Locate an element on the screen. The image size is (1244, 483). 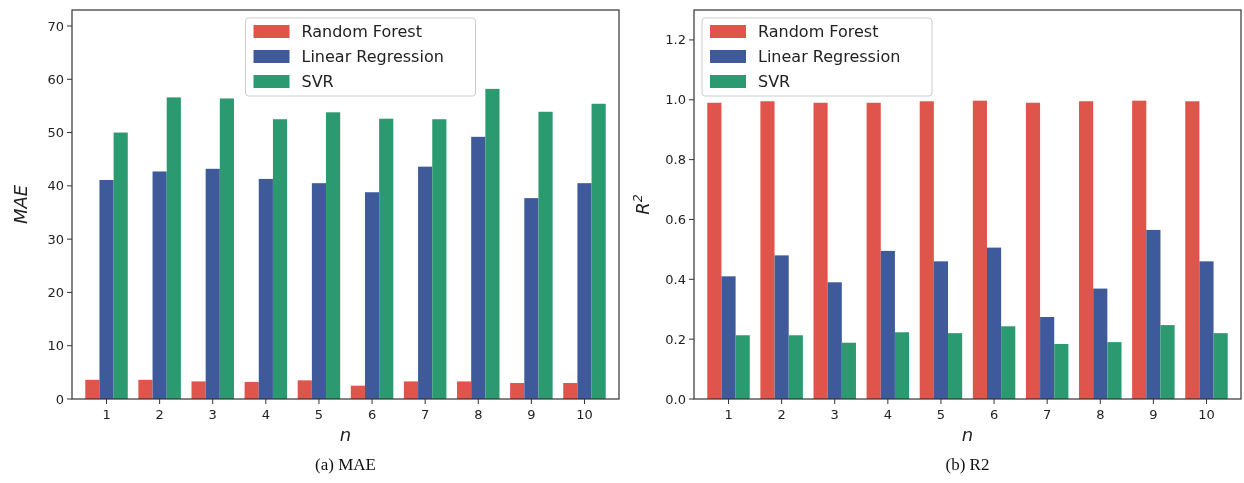
y-tick-label: 1.2 is located at coordinates (675, 40).